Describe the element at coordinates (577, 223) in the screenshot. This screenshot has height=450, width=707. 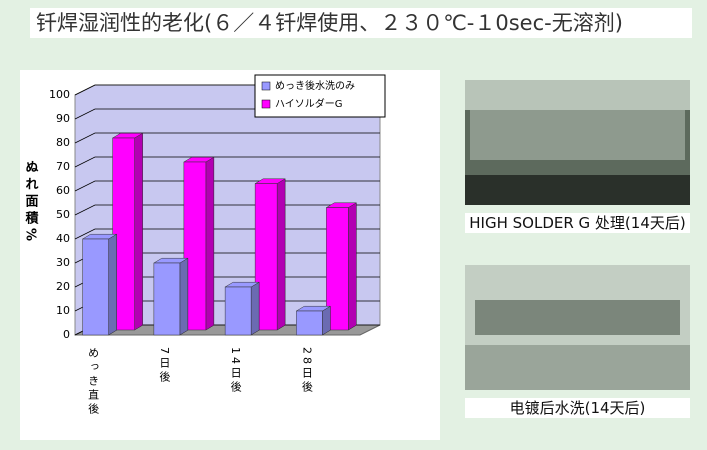
I see `photo-caption: HIGH SOLDER G 处理(14天后)` at that location.